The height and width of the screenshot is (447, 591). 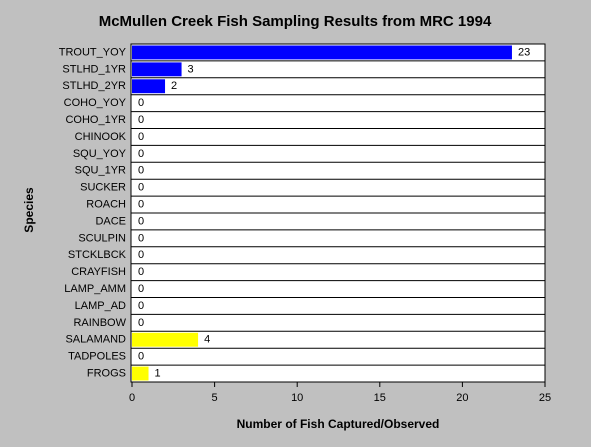 What do you see at coordinates (524, 52) in the screenshot?
I see `value-label: 23` at bounding box center [524, 52].